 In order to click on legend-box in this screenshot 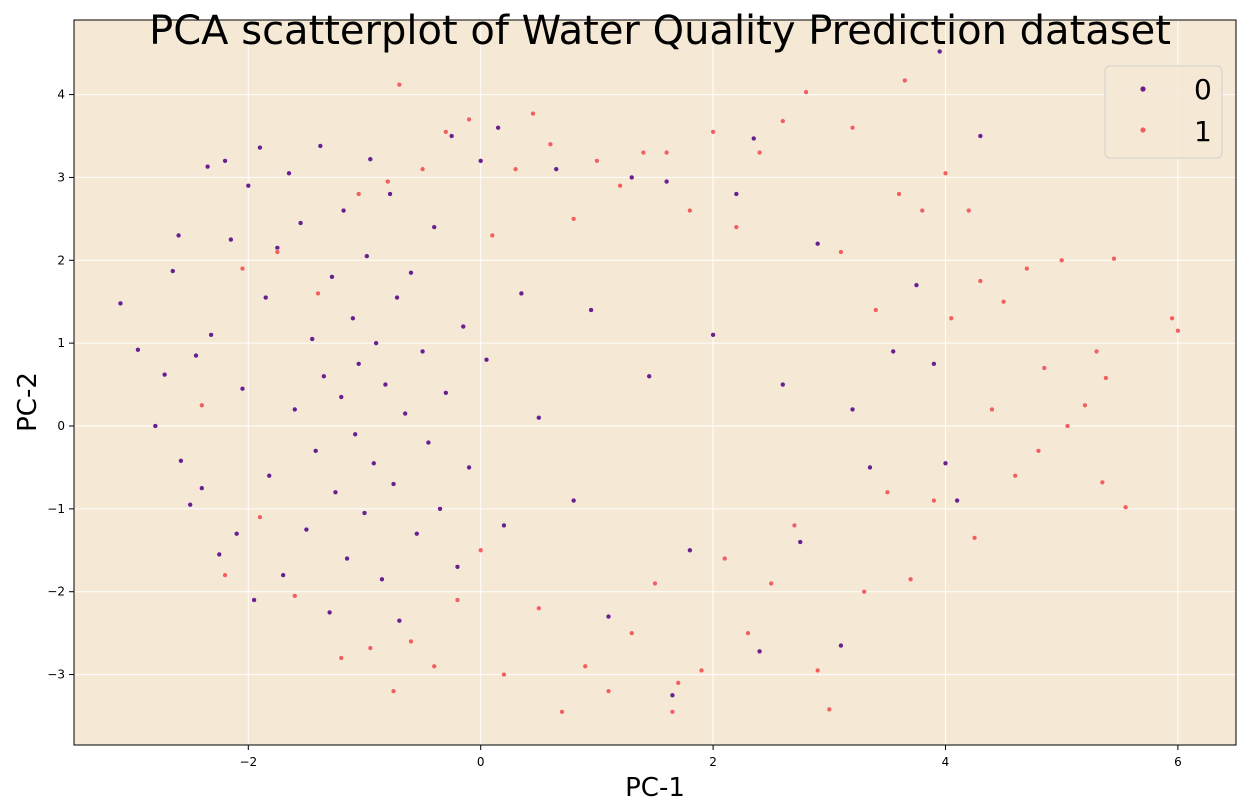, I will do `click(1163, 112)`.